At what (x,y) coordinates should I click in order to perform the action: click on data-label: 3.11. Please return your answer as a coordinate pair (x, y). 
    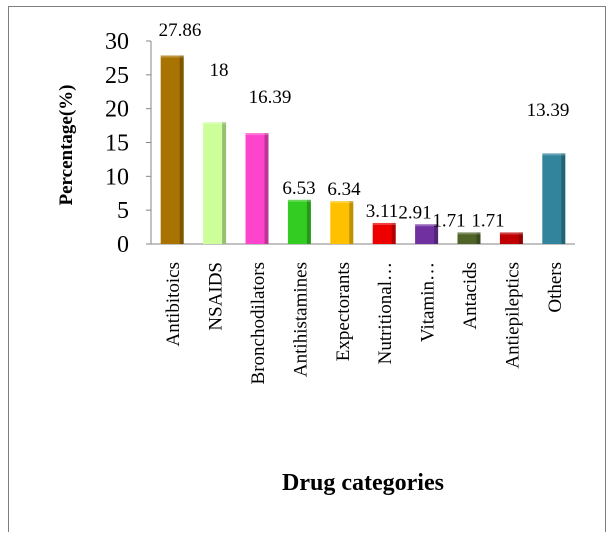
    Looking at the image, I should click on (382, 211).